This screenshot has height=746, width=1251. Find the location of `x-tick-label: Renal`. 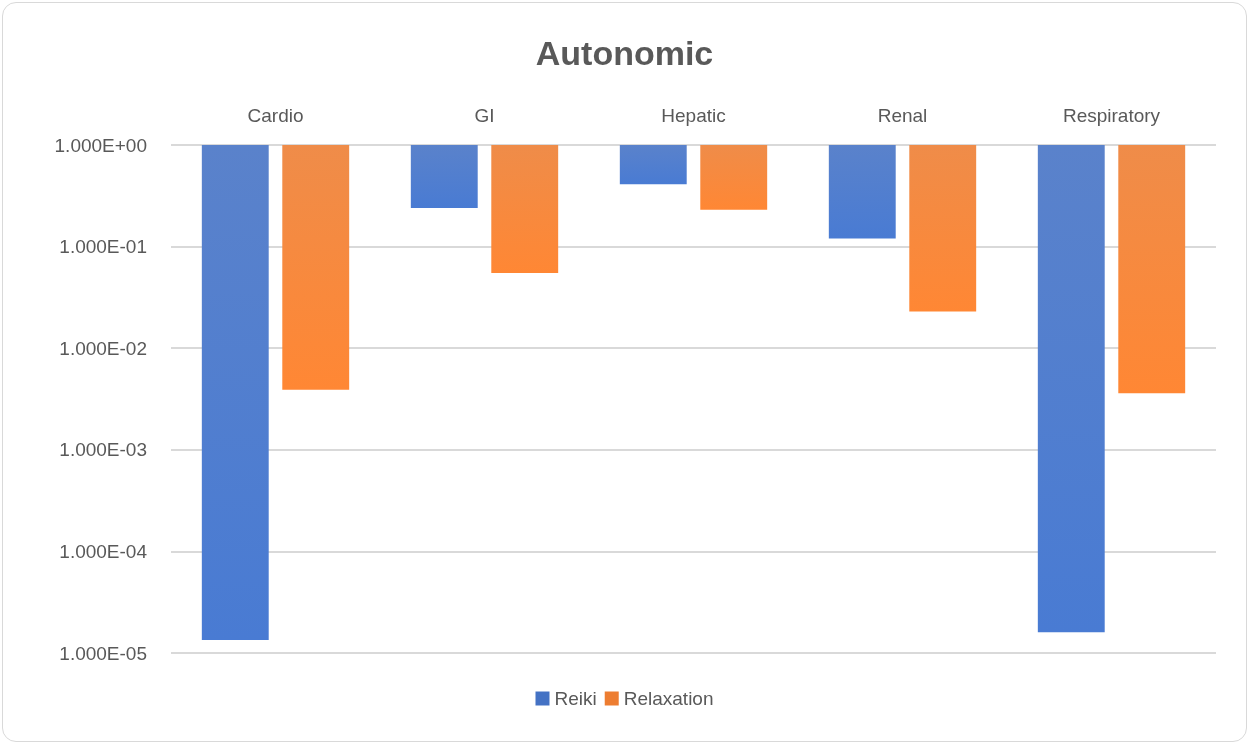

x-tick-label: Renal is located at coordinates (902, 115).